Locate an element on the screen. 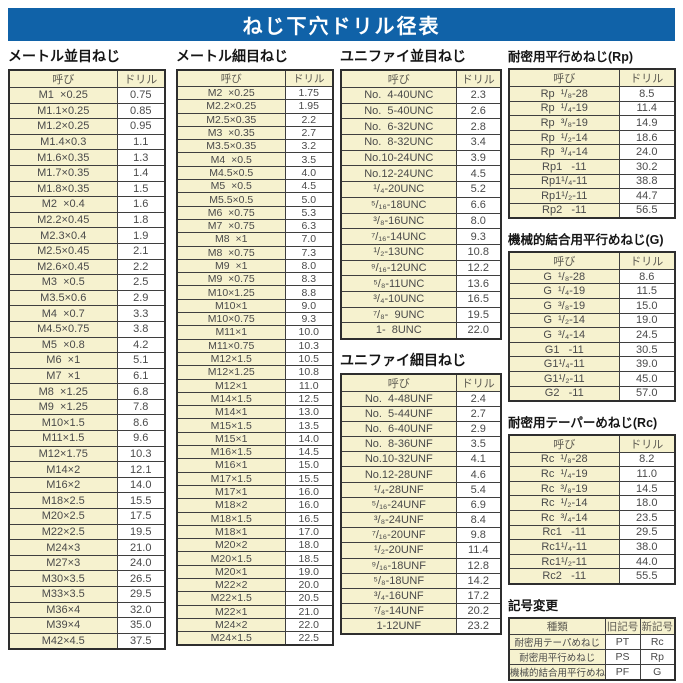 This screenshot has height=683, width=683. thread-name-cell: M22×1.5 is located at coordinates (231, 598).